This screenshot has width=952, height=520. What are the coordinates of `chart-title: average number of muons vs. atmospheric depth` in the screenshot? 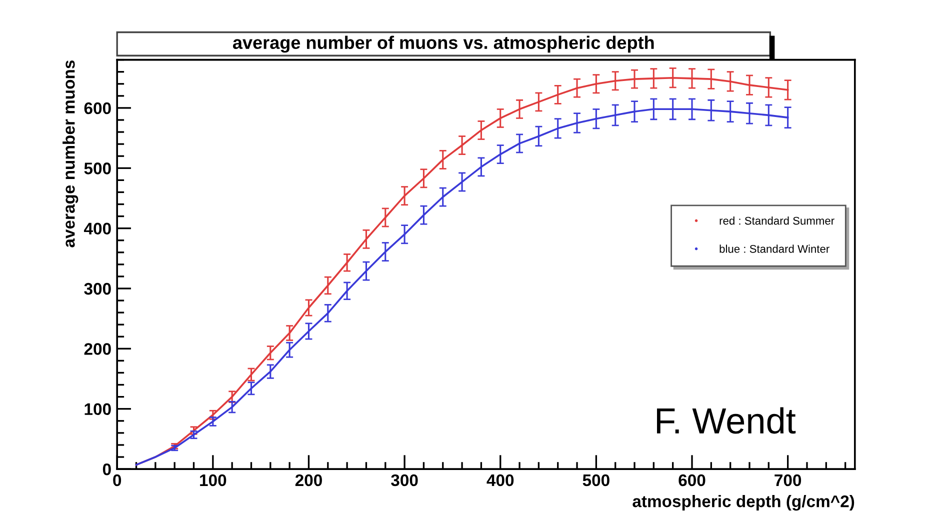 It's located at (443, 44).